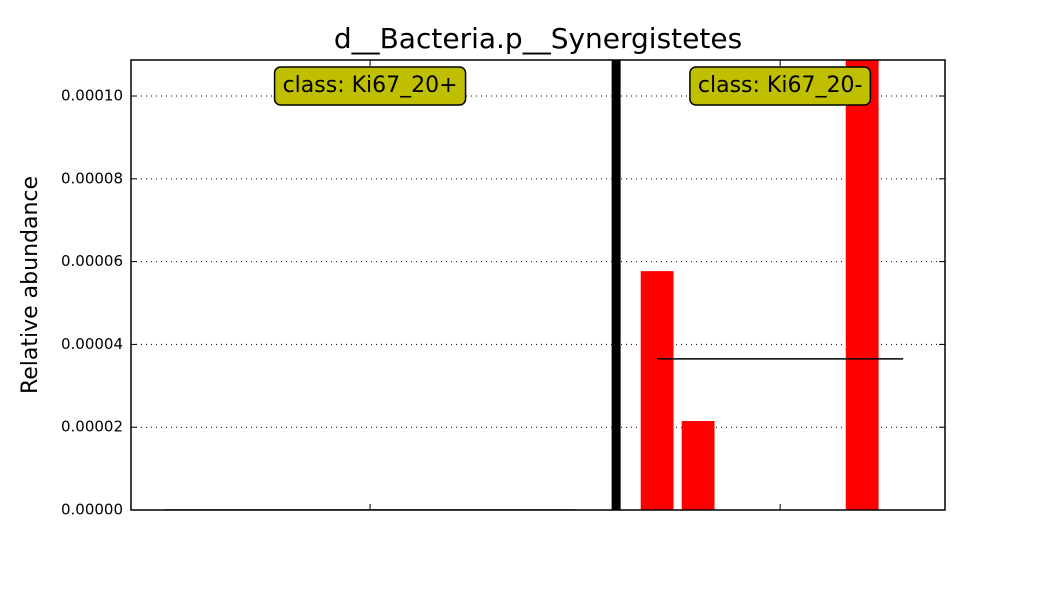  I want to click on chart-title: d__Bacteria.p__Synergistetes, so click(538, 38).